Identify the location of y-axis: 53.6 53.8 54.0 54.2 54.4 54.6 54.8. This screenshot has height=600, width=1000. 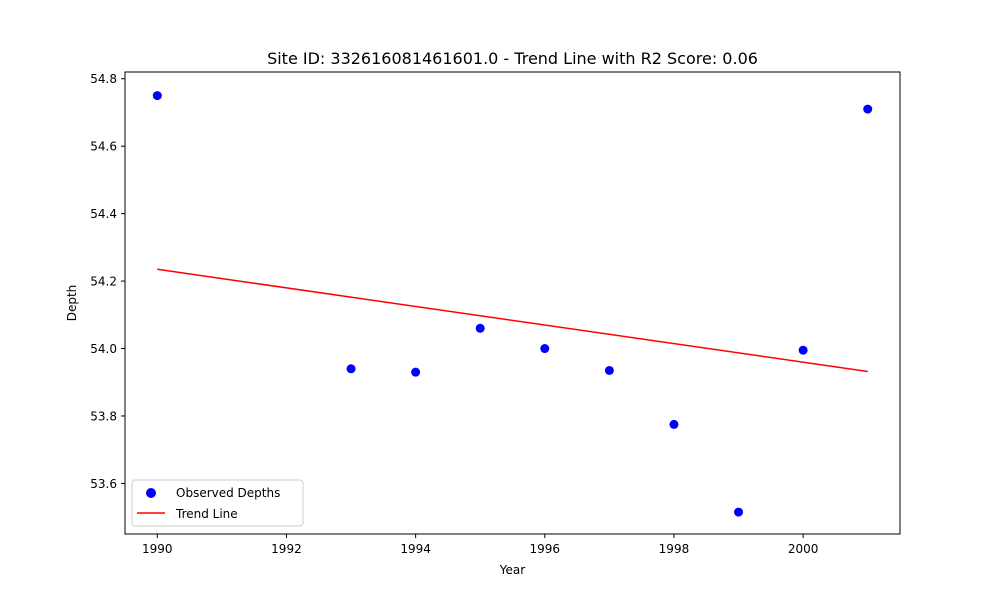
(107, 281).